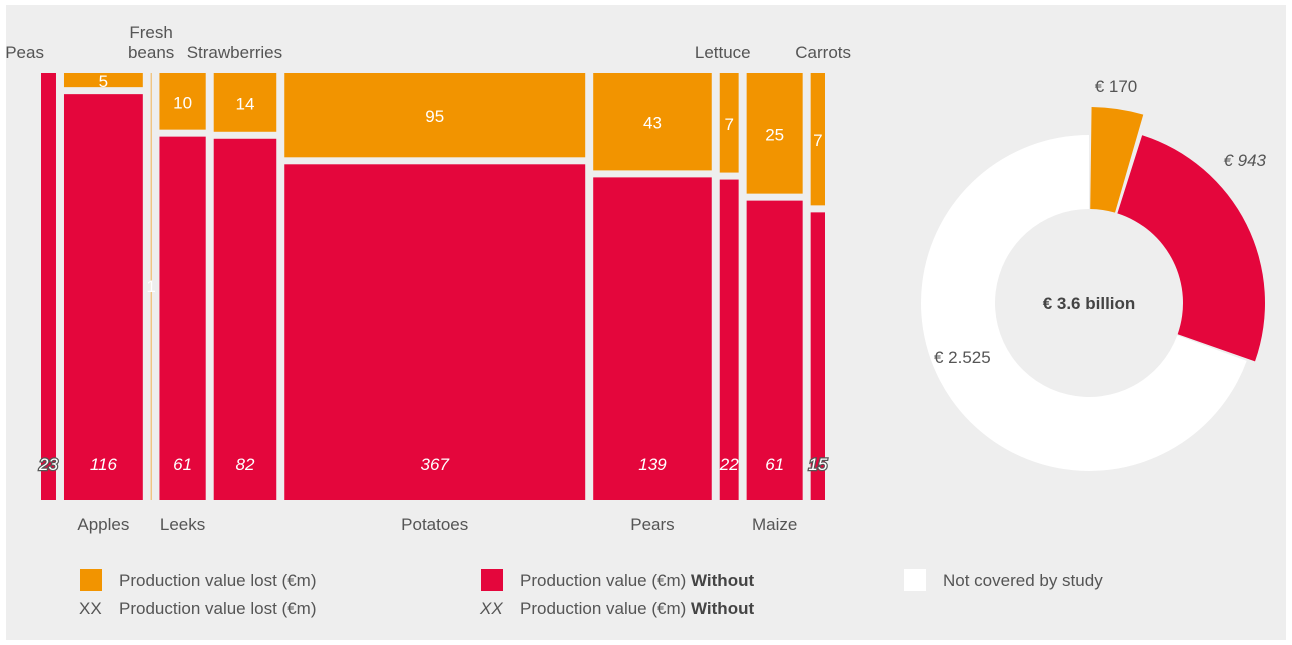  I want to click on label-lost-strawberries: 14, so click(245, 103).